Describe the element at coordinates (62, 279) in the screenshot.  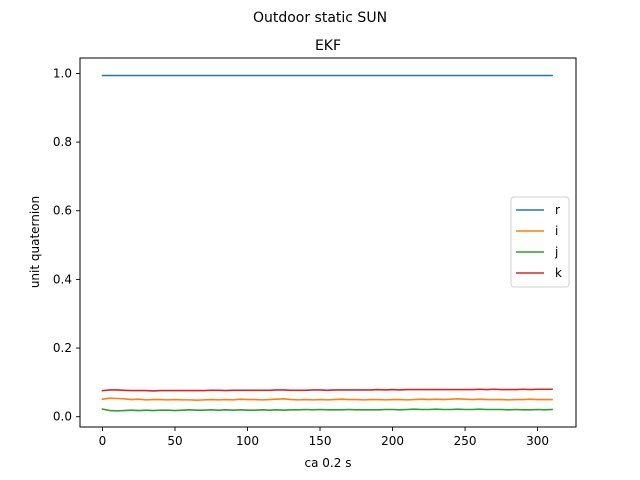
I see `y-tick-label: 0.4` at that location.